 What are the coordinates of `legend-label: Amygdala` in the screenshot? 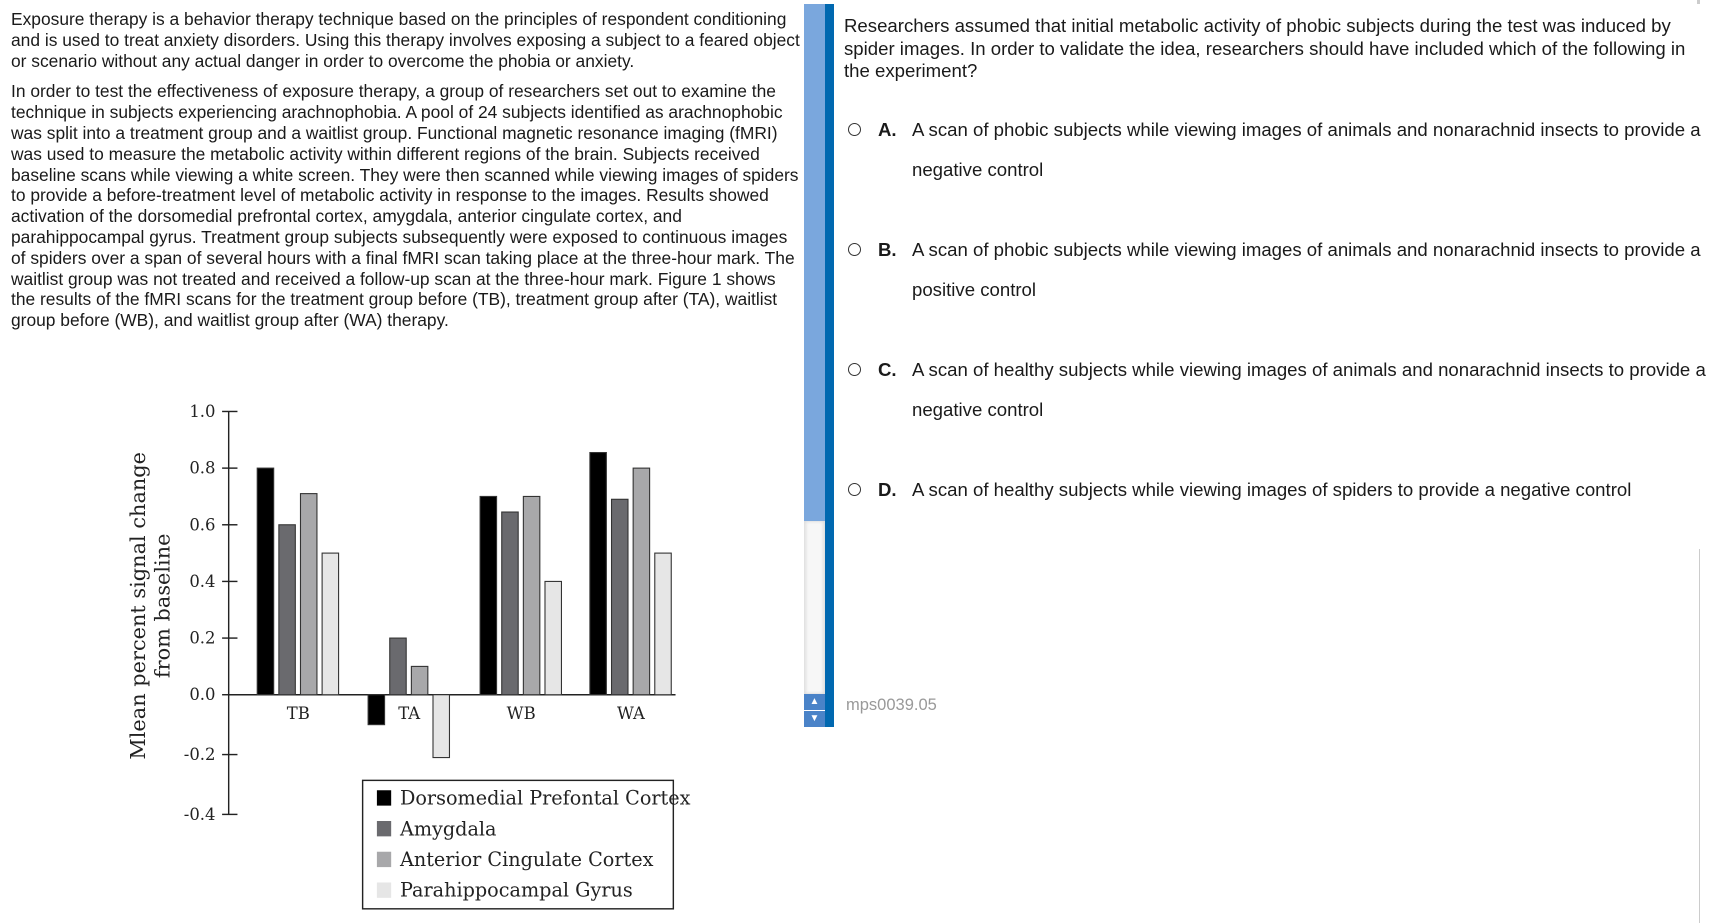 It's located at (448, 828).